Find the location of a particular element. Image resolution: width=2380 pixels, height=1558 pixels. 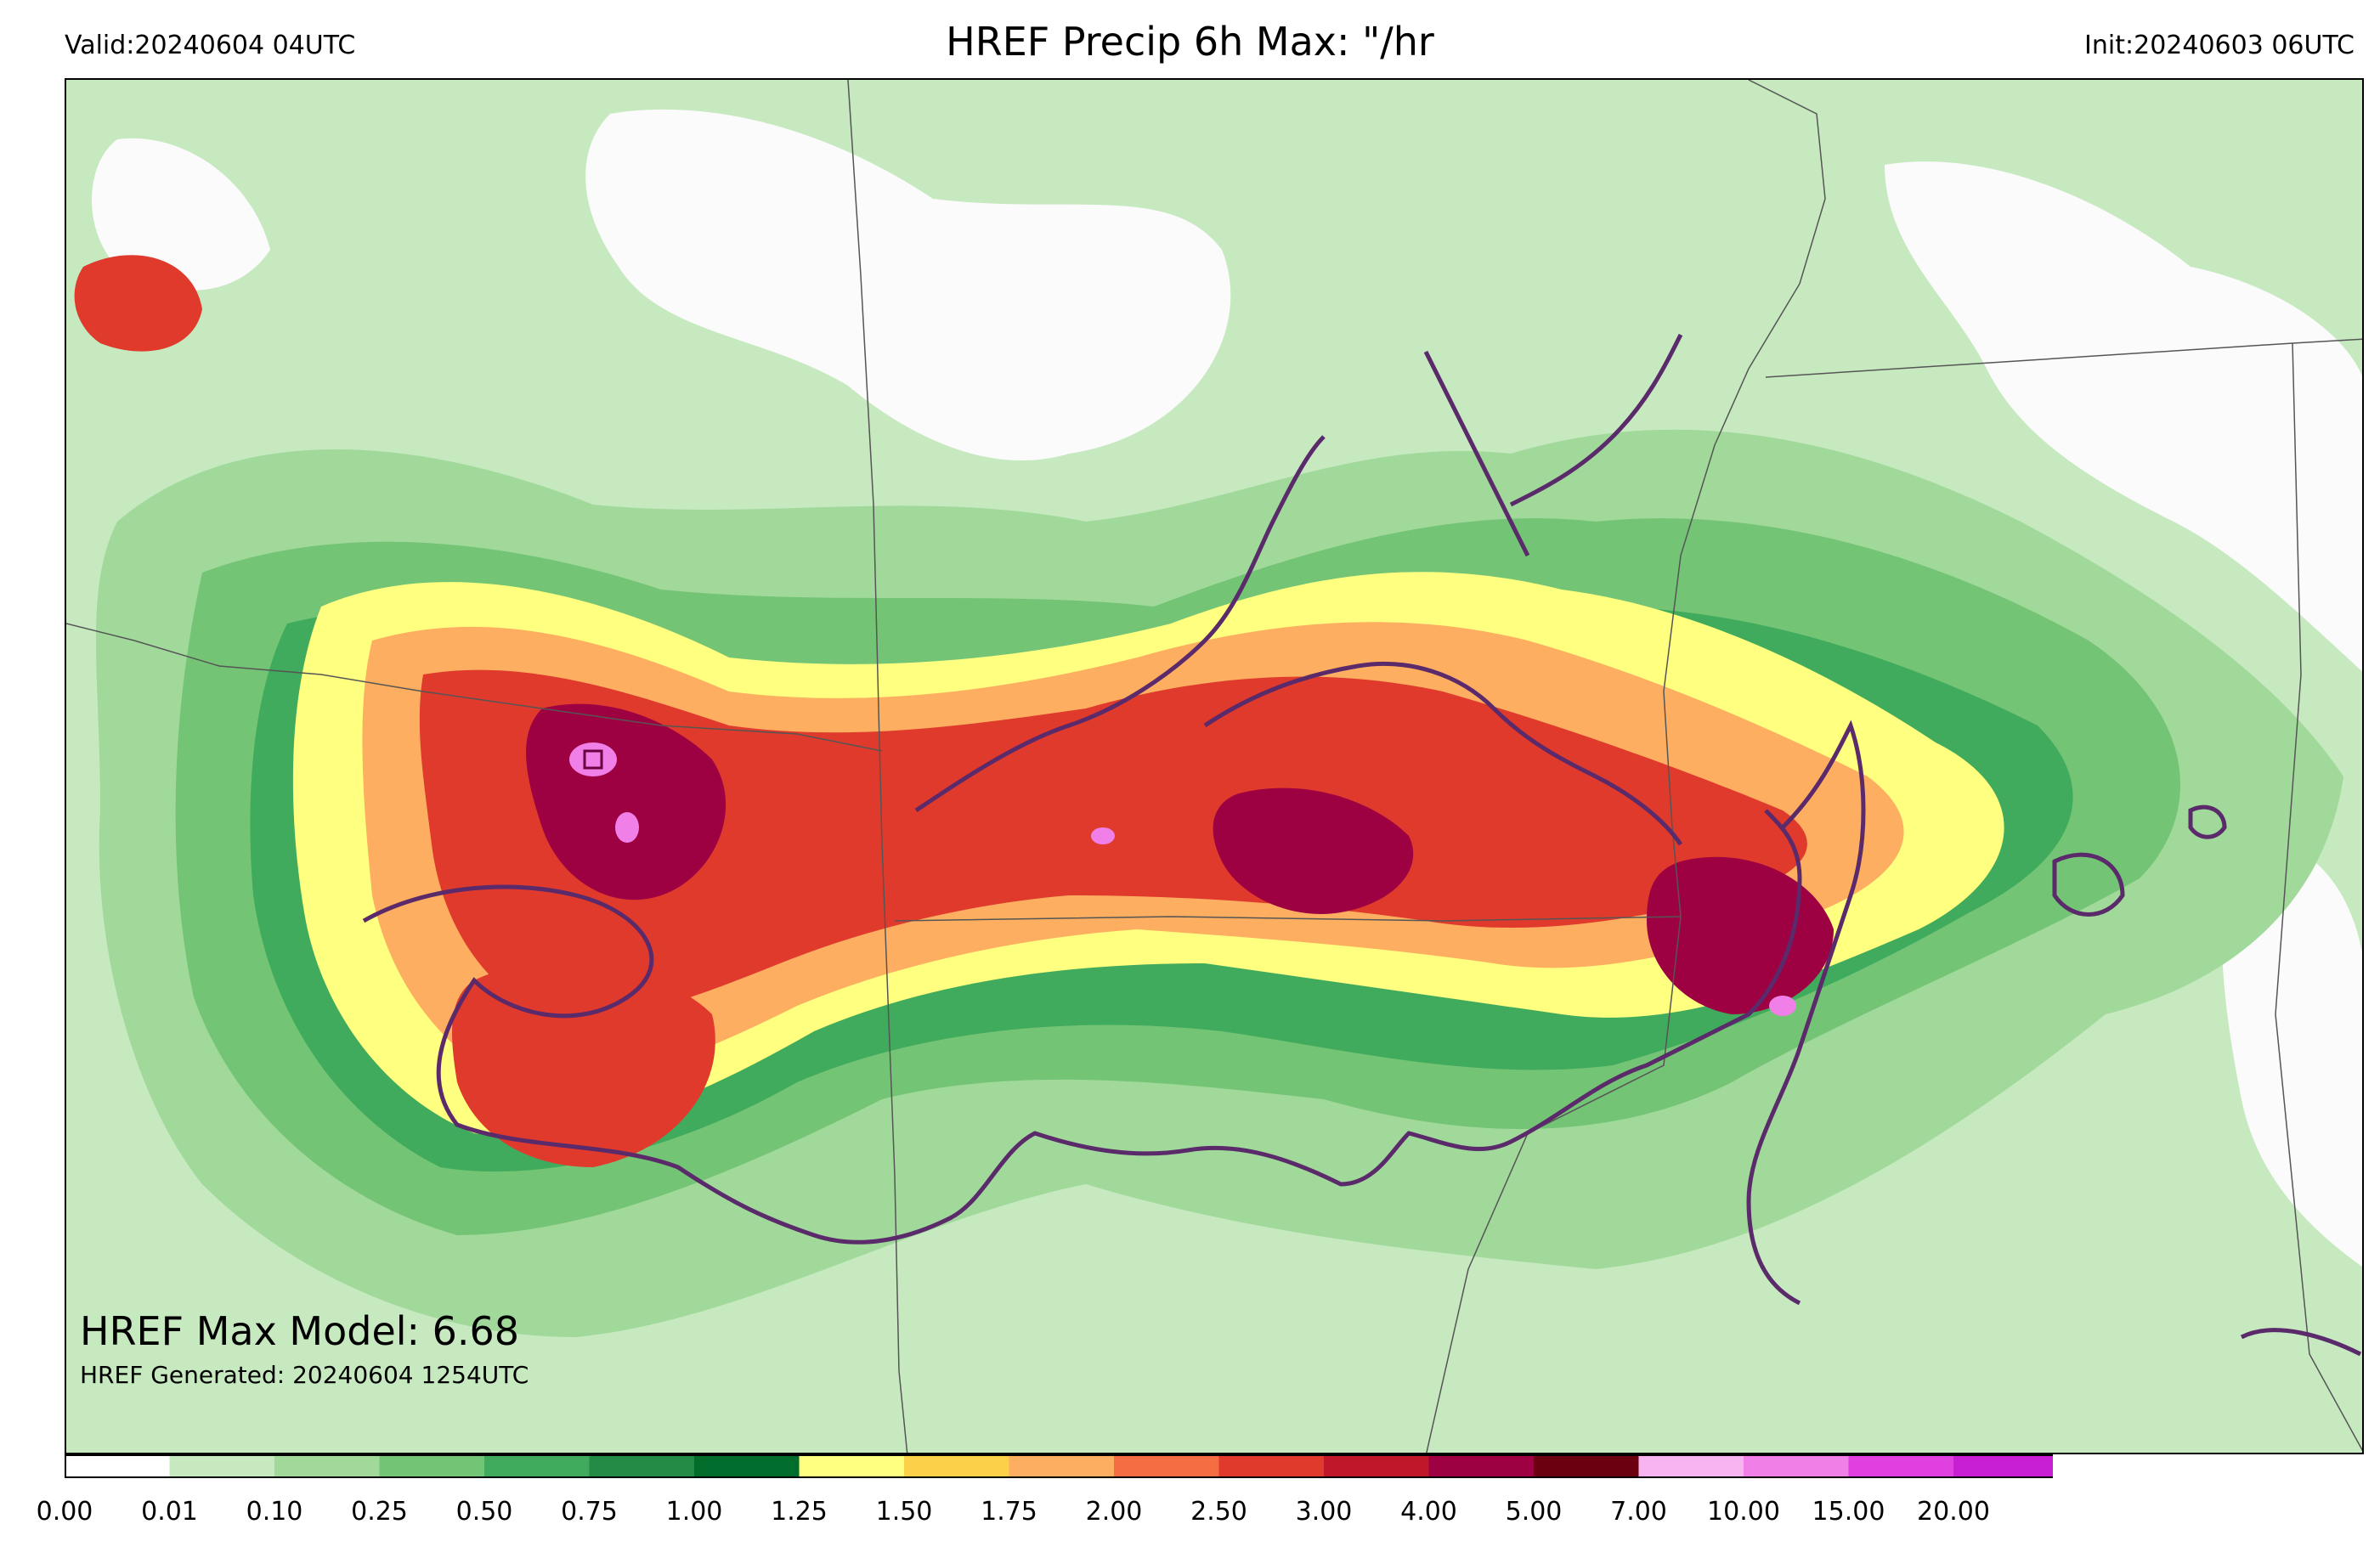

colorbar-segments is located at coordinates (1059, 1466).